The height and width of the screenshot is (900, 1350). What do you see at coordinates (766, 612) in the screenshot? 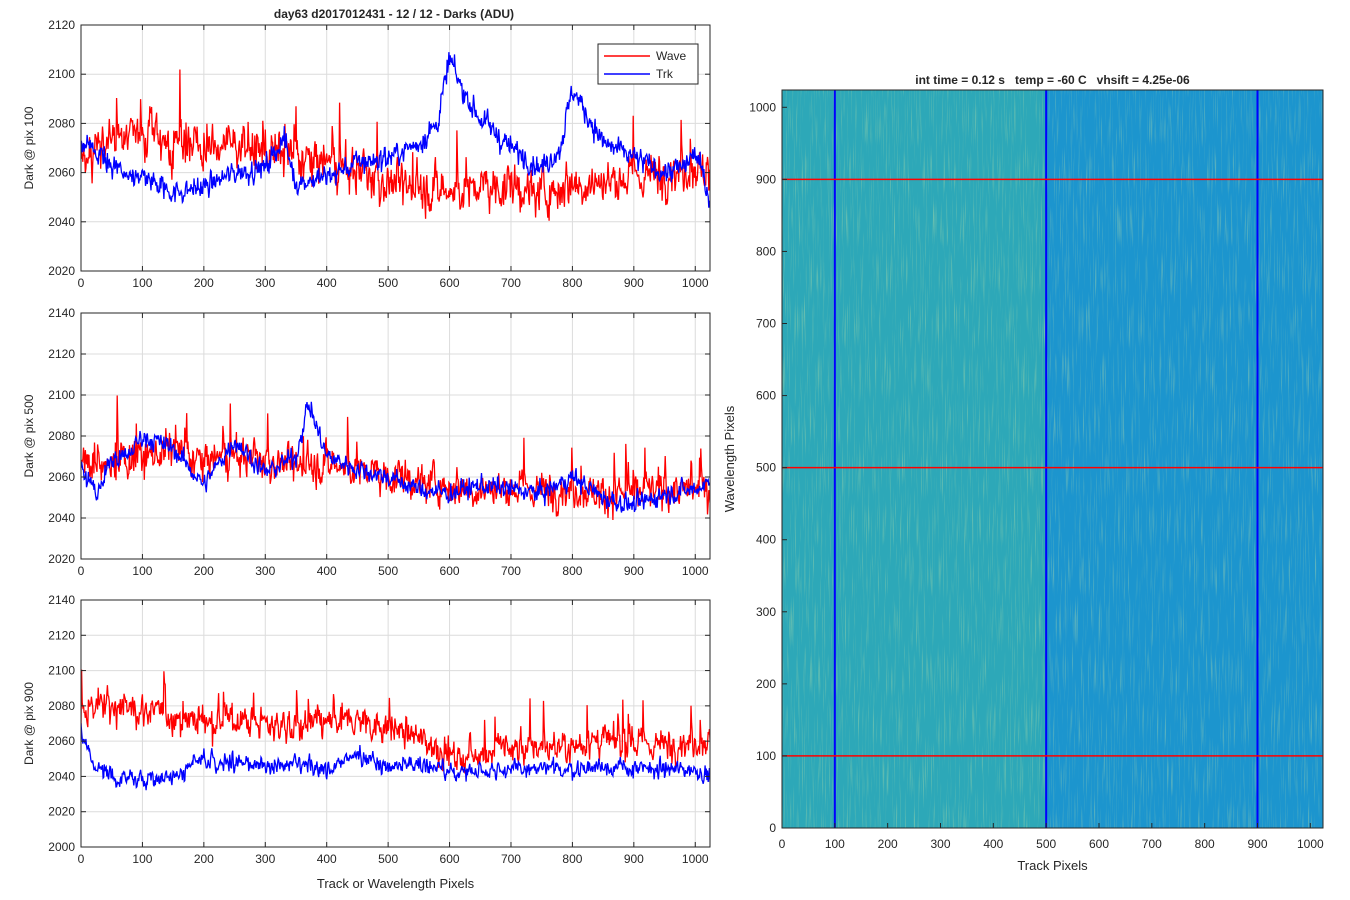
I see `y-tick-label: 300` at bounding box center [766, 612].